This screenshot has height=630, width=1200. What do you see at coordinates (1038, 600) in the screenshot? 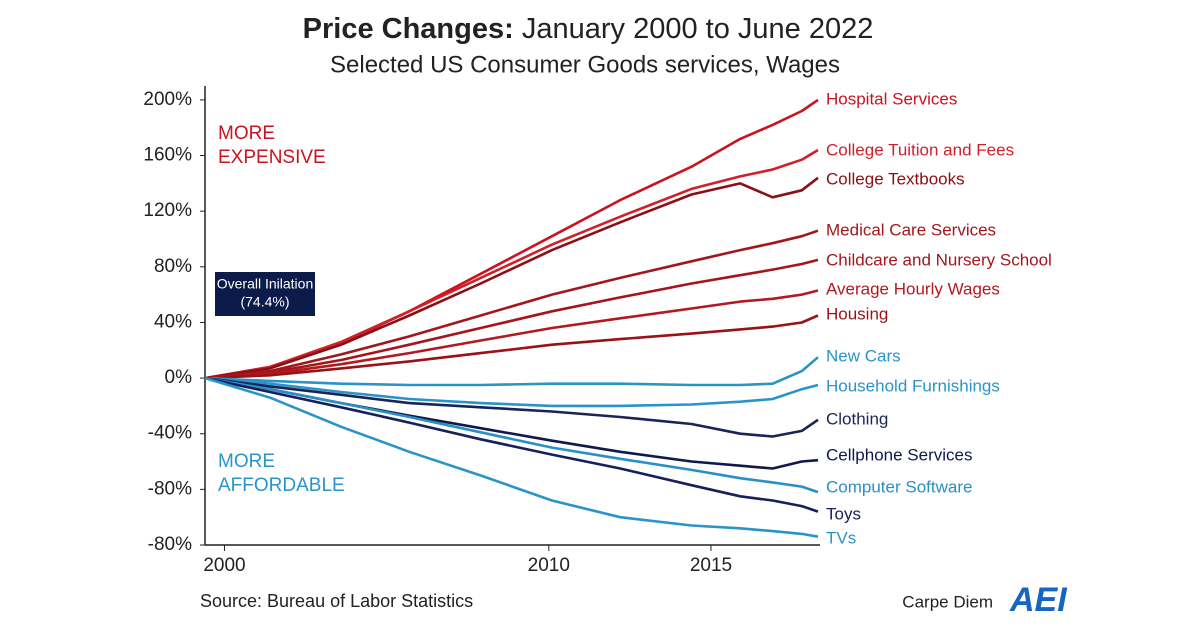
I see `logo: AEI` at bounding box center [1038, 600].